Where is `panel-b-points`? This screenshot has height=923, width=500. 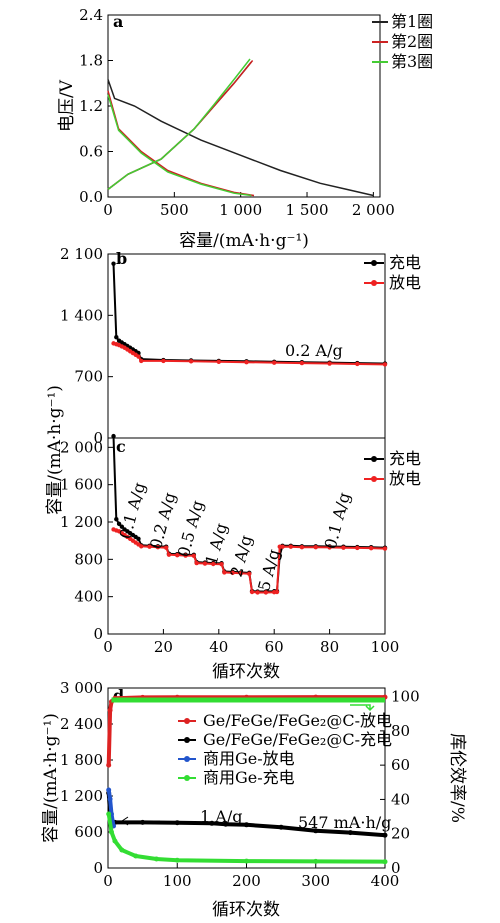
panel-b-points is located at coordinates (249, 314).